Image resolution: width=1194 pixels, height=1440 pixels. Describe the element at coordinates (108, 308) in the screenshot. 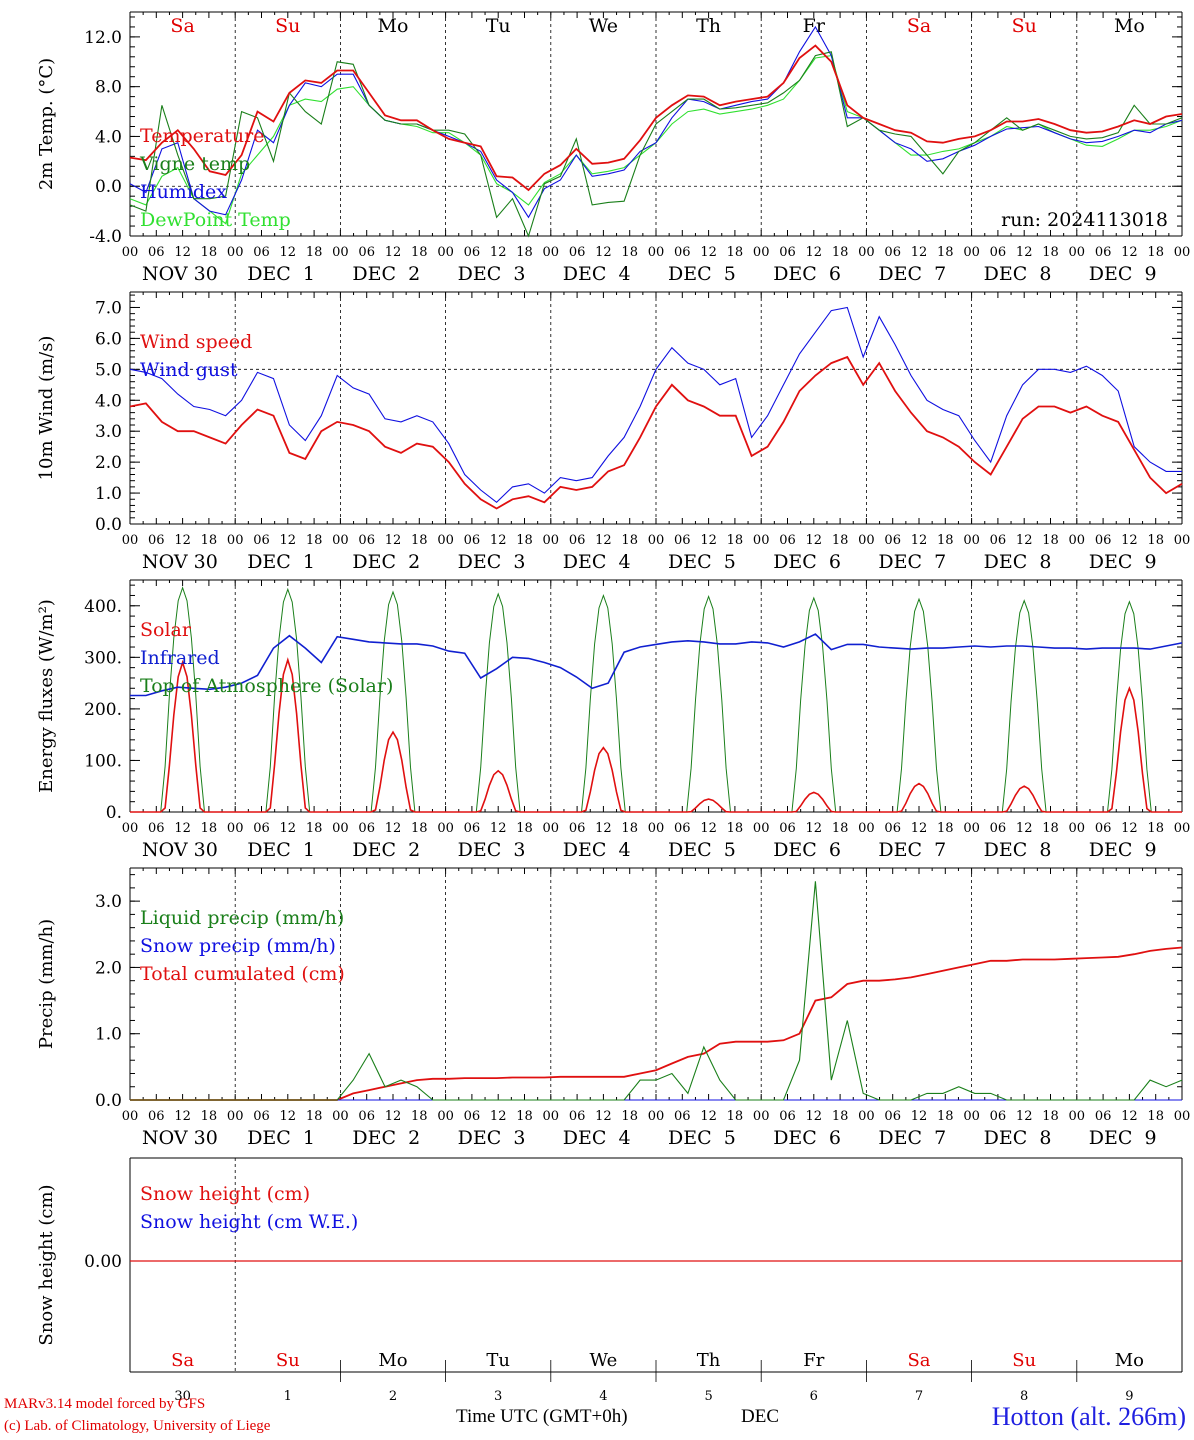

I see `y-tick-label: 7.0` at that location.